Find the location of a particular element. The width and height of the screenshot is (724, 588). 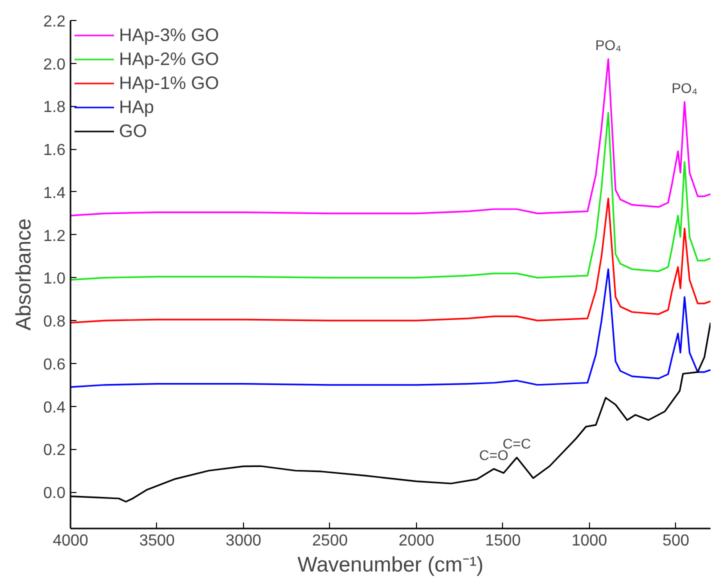

y-tick-label: 0.6 is located at coordinates (54, 365).